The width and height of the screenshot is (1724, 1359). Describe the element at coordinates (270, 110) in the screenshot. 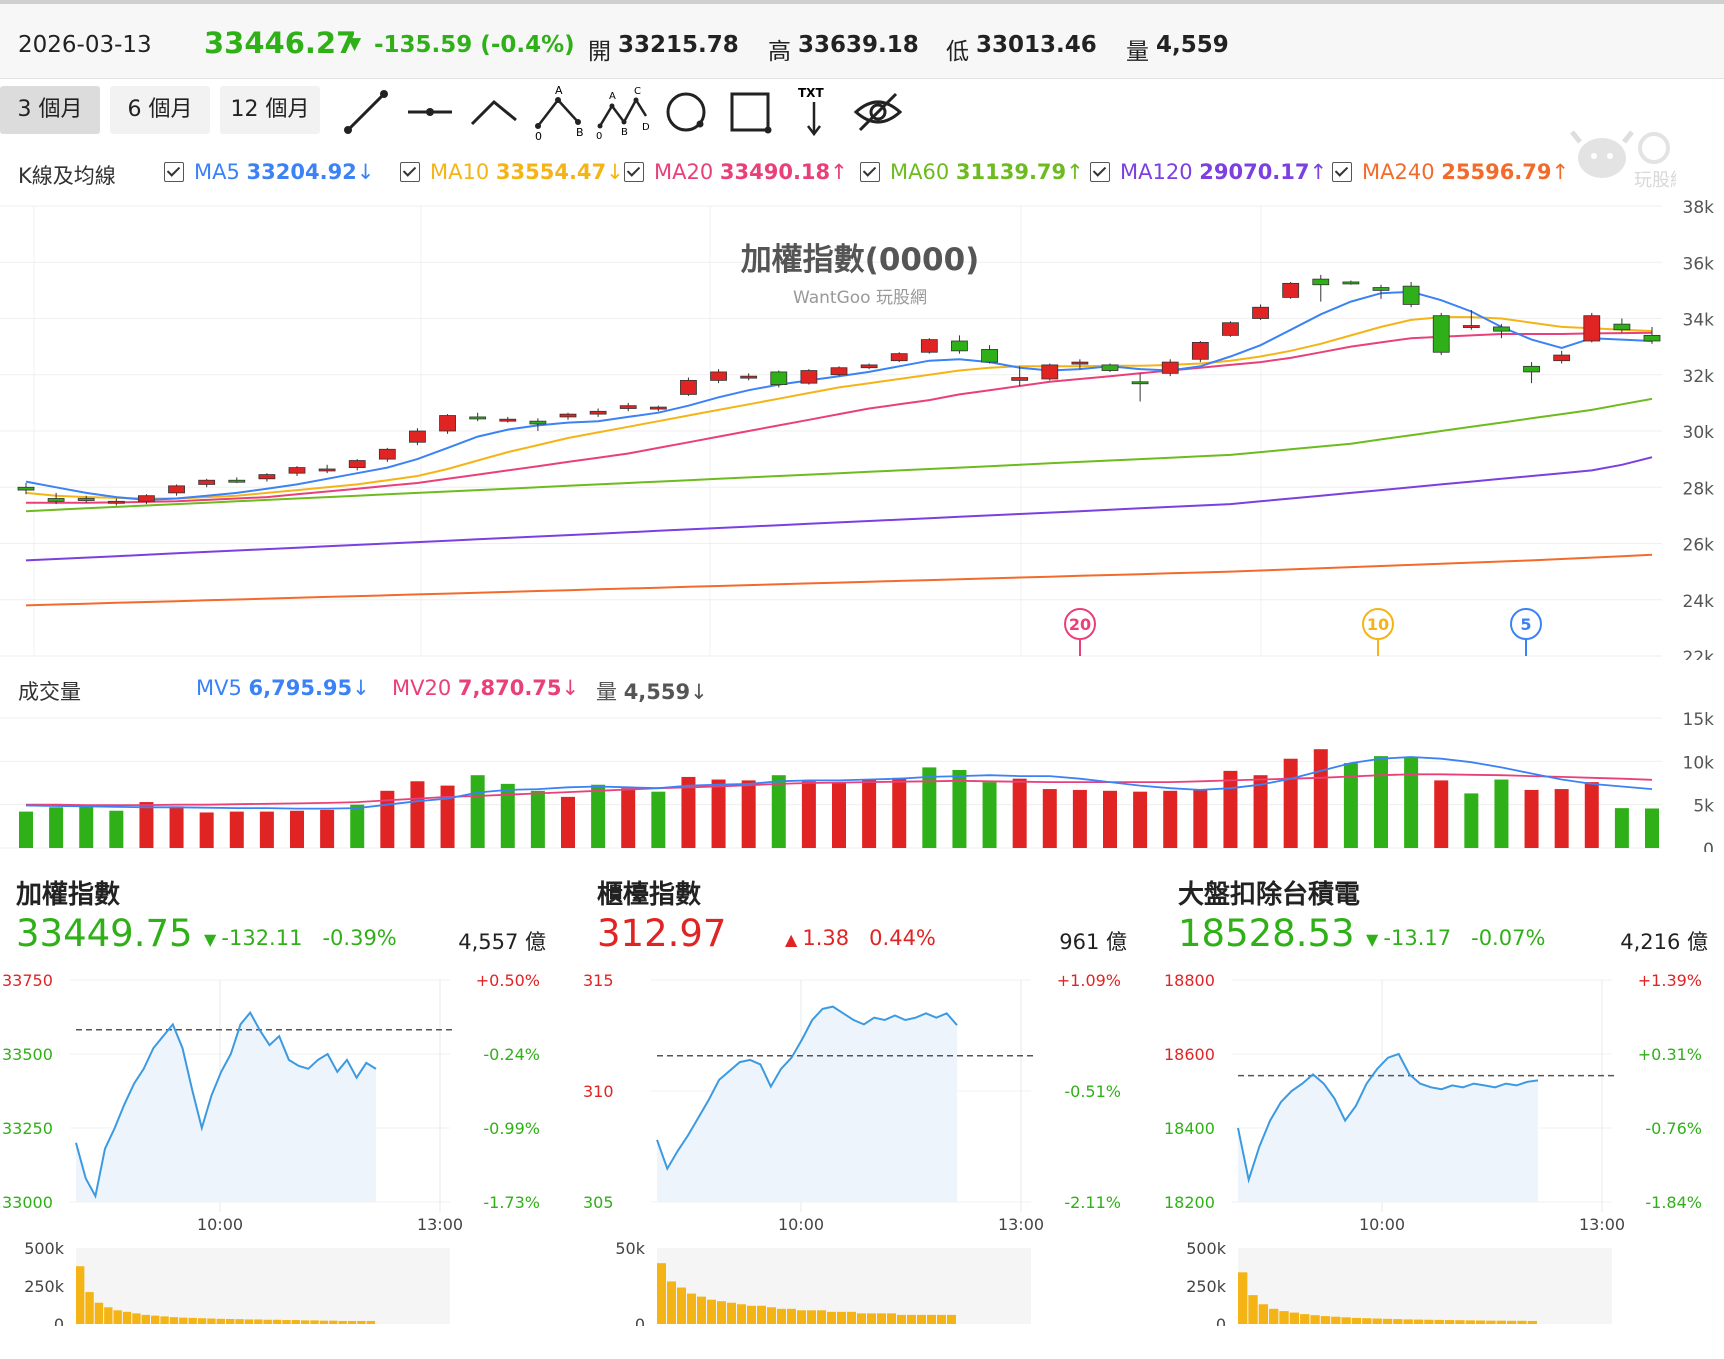

I see `range-12m-button: 12 個月` at that location.